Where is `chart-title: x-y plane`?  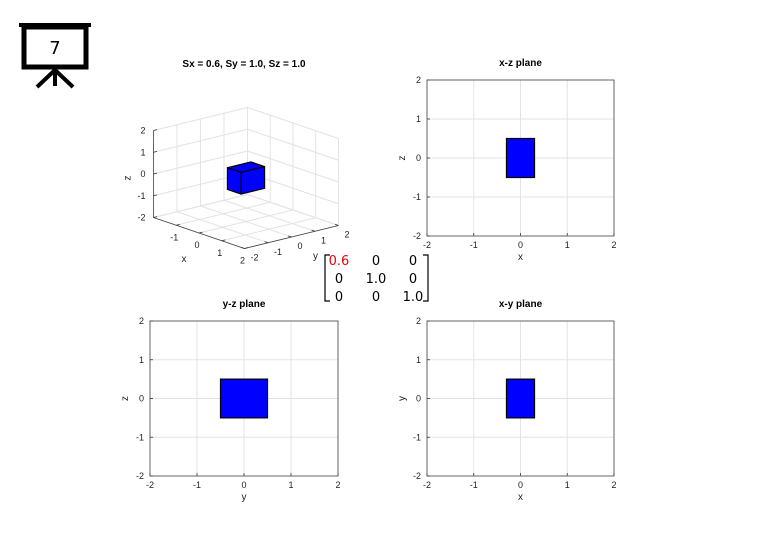
chart-title: x-y plane is located at coordinates (521, 304).